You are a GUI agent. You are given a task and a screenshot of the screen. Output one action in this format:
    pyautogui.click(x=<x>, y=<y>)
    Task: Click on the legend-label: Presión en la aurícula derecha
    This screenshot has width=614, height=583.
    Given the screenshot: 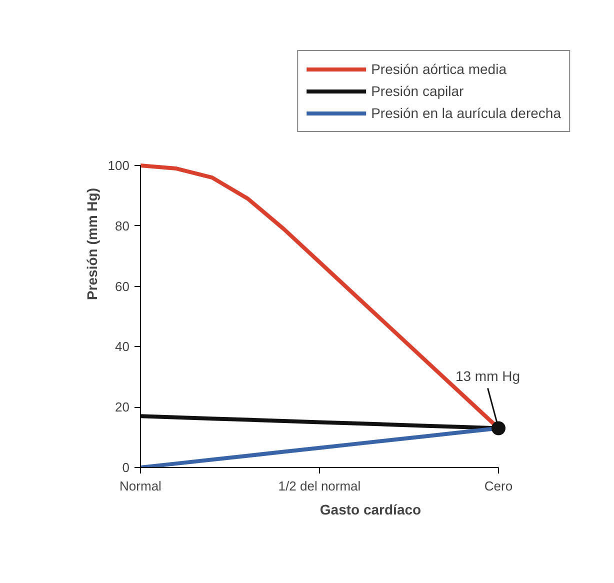 What is the action you would take?
    pyautogui.click(x=466, y=113)
    